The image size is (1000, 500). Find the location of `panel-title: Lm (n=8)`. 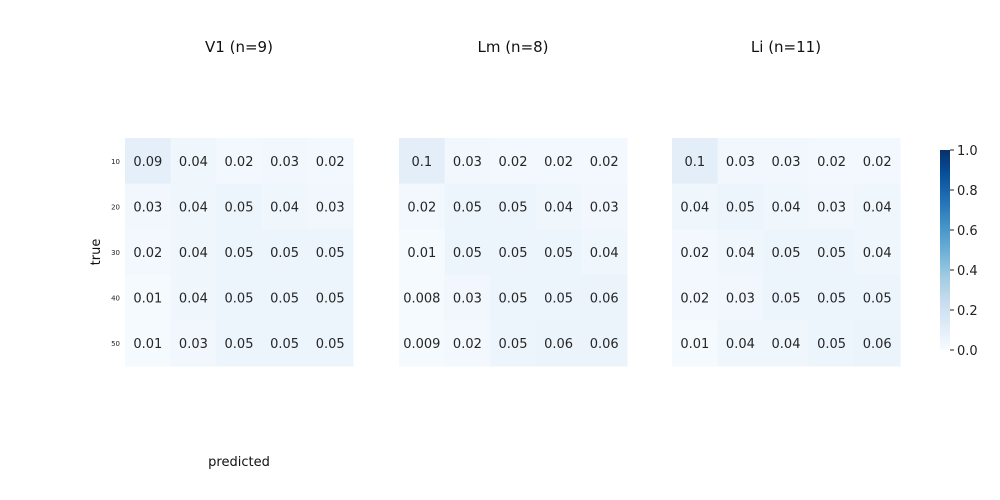

panel-title: Lm (n=8) is located at coordinates (512, 47).